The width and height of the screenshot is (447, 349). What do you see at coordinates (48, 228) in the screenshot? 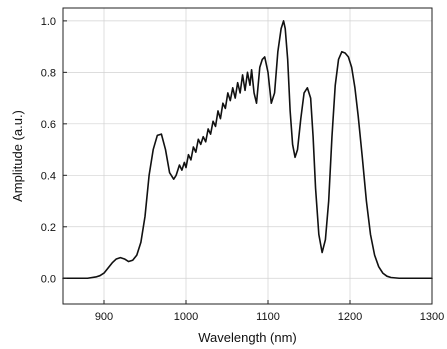
I see `y-tick-label: 0.2` at bounding box center [48, 228].